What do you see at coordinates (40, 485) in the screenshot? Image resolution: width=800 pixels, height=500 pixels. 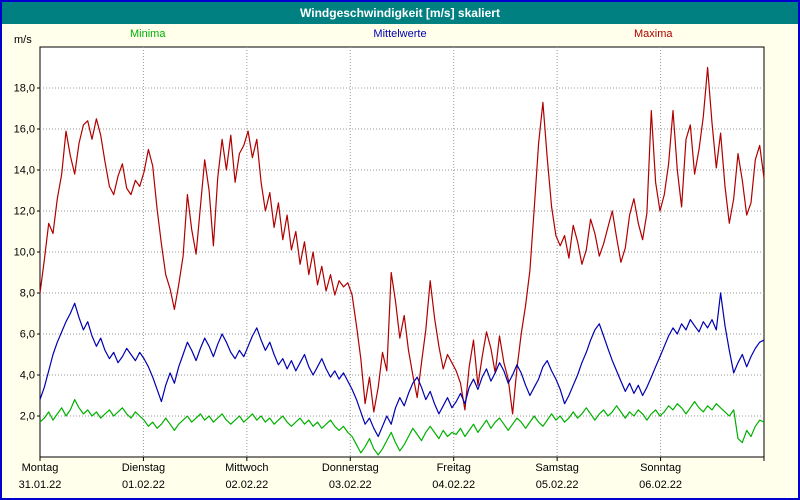 I see `x-date-label: 31.01.22` at bounding box center [40, 485].